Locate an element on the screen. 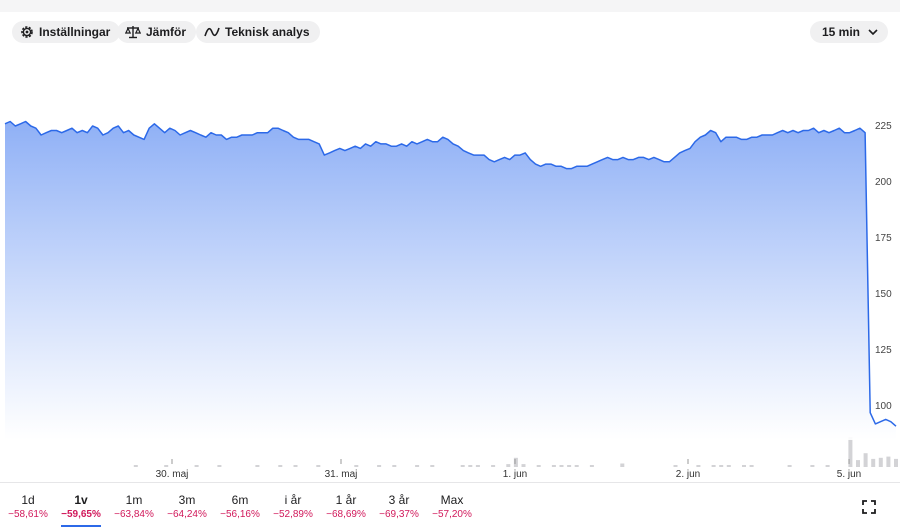 The height and width of the screenshot is (530, 900). range-tab: 1v −59,65% is located at coordinates (81, 510).